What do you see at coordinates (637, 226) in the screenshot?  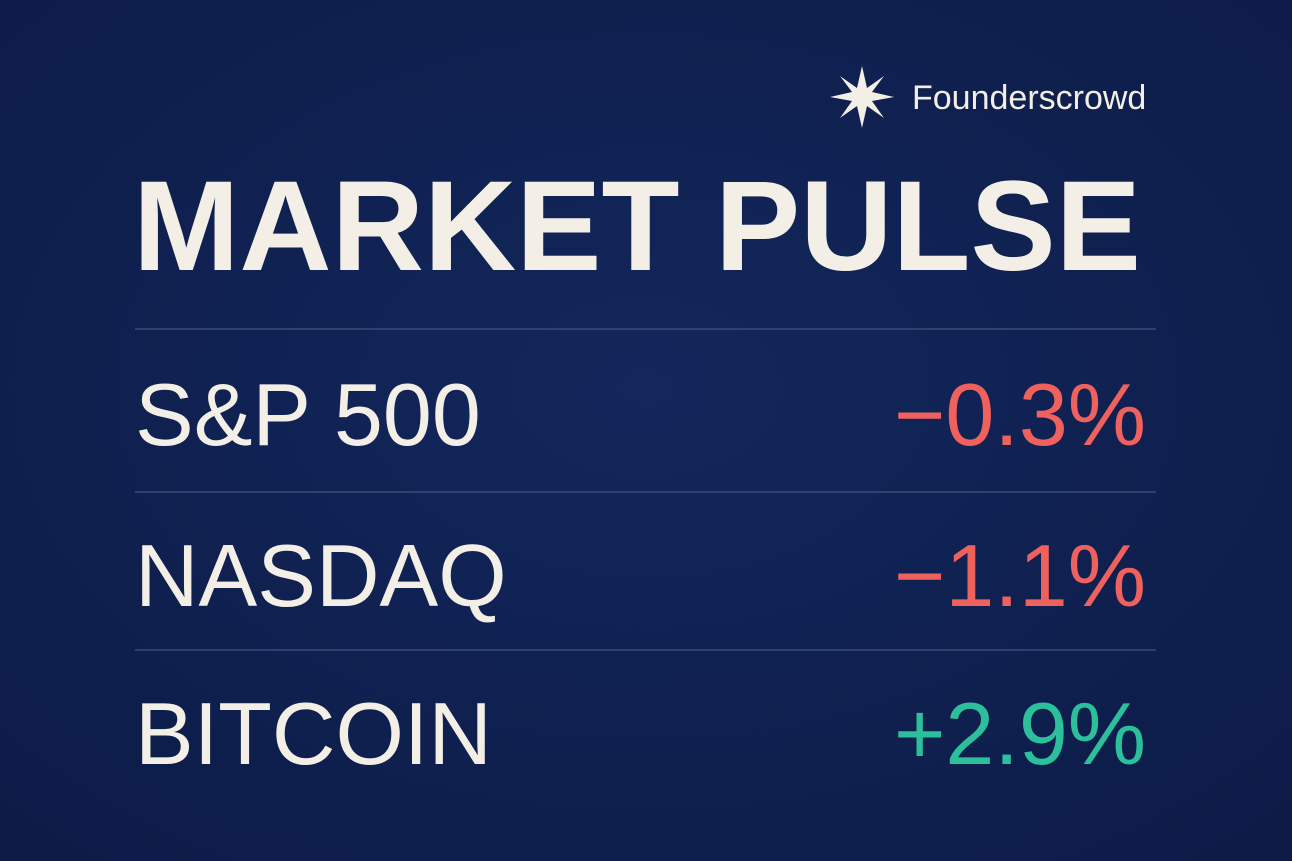 I see `title: MARKET PULSE` at bounding box center [637, 226].